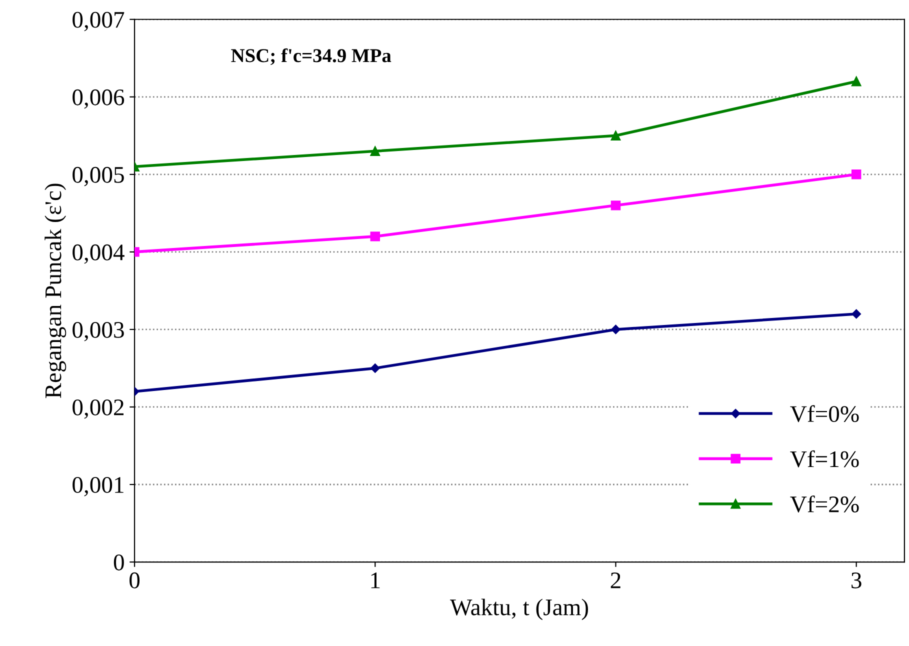 The height and width of the screenshot is (646, 909). Describe the element at coordinates (857, 580) in the screenshot. I see `x-tick-label: 3` at that location.